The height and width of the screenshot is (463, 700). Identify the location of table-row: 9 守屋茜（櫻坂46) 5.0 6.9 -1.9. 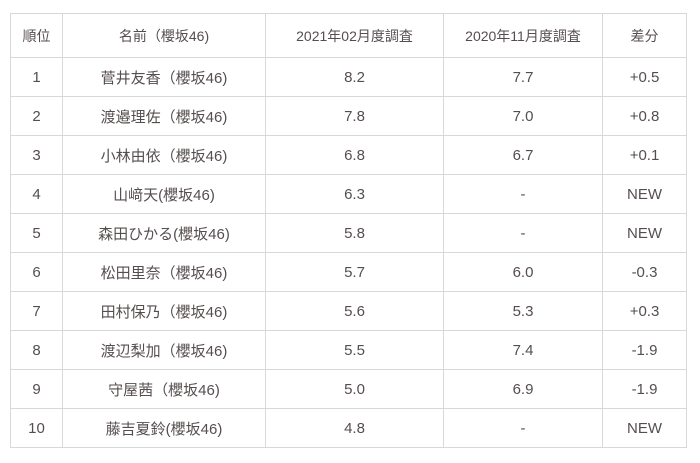
(348, 389).